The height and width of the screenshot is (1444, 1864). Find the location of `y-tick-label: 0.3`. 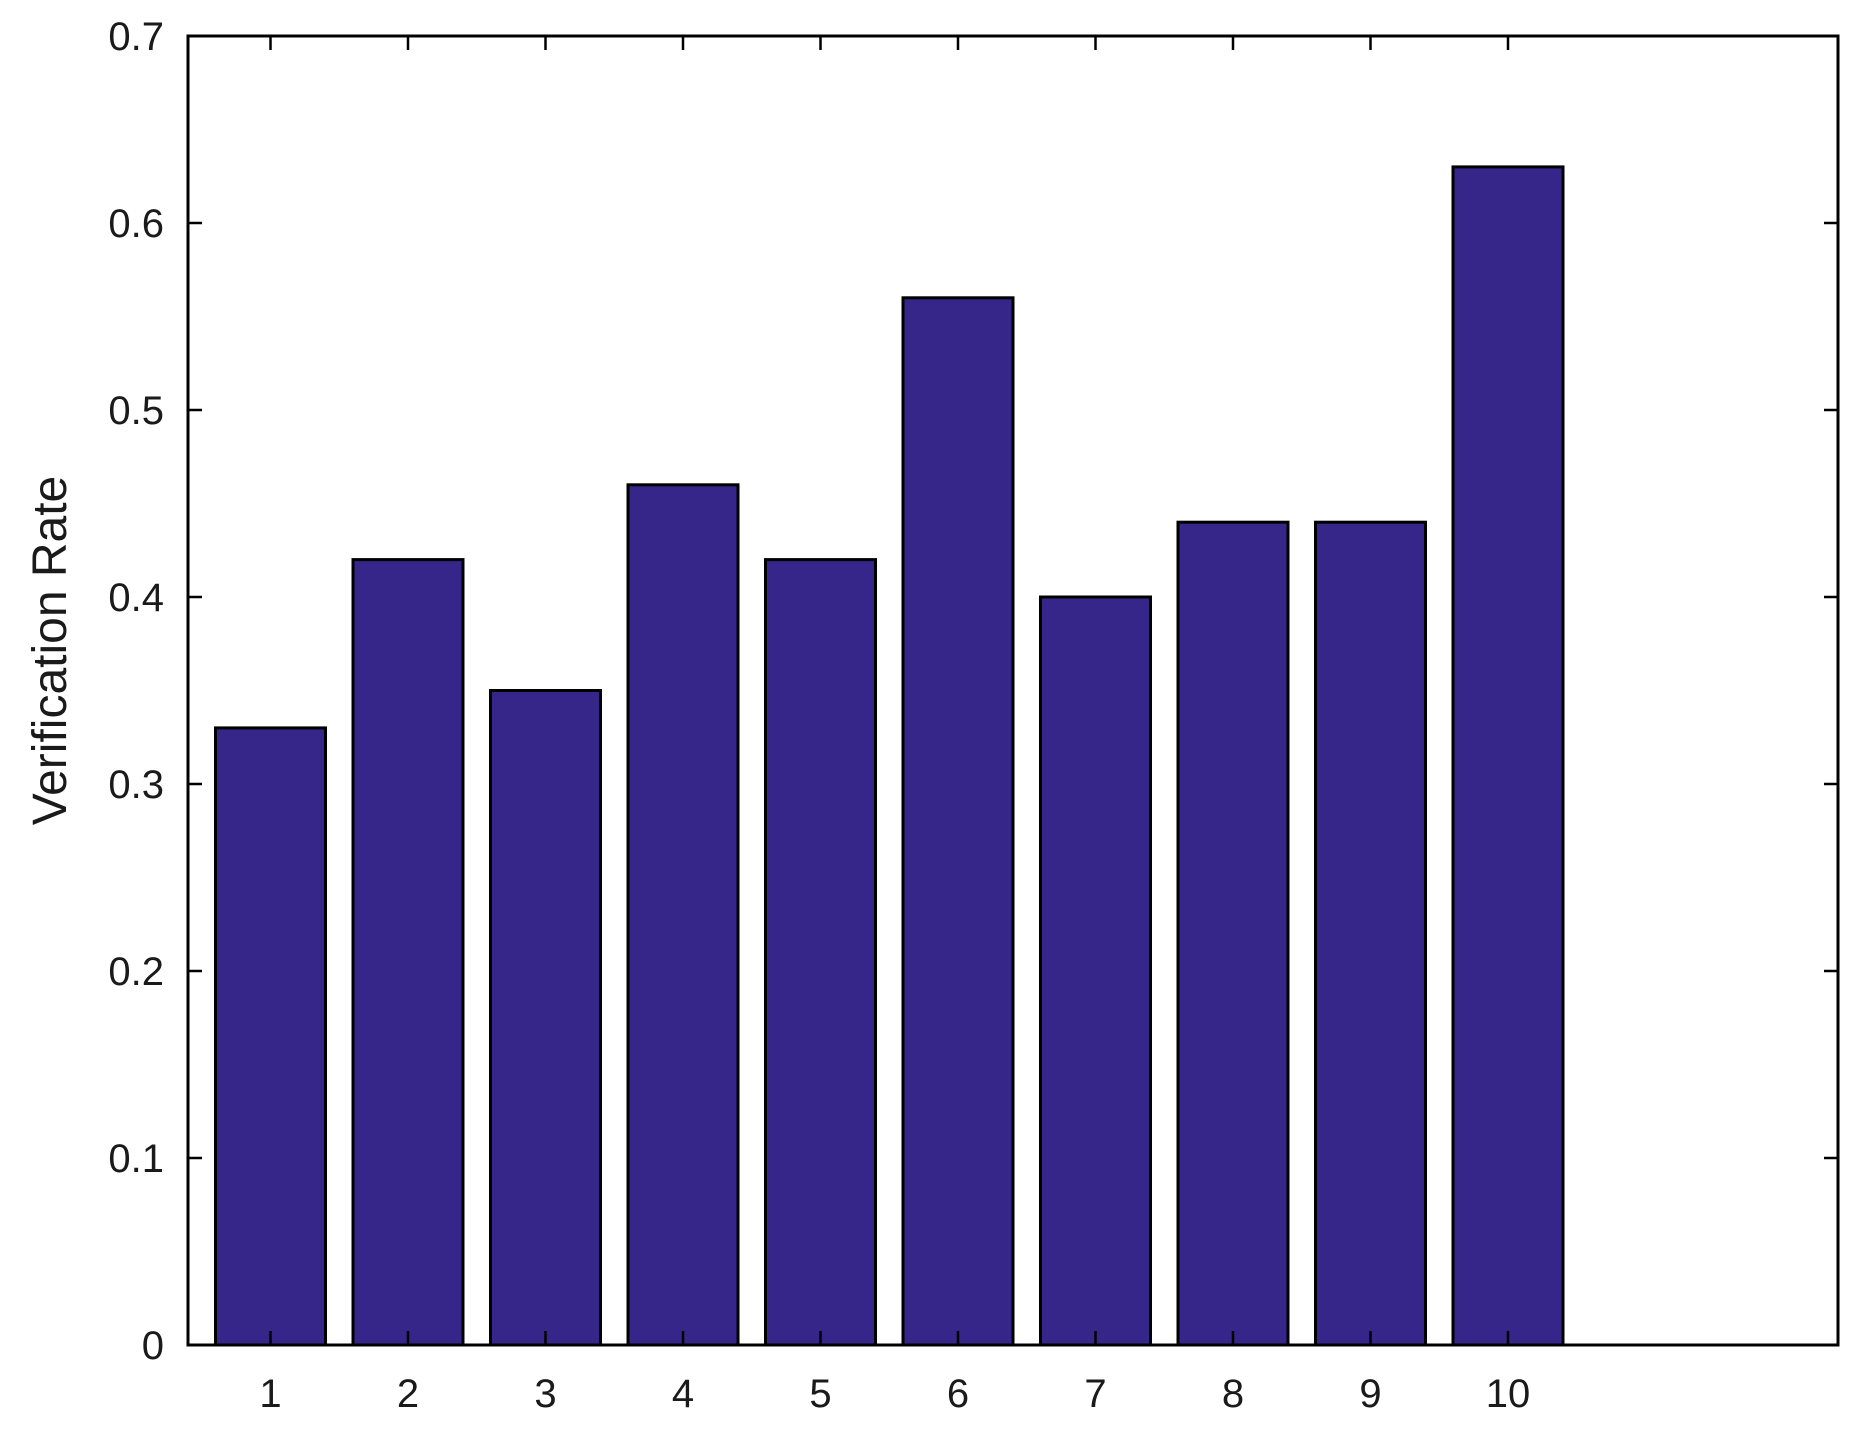

y-tick-label: 0.3 is located at coordinates (136, 785).